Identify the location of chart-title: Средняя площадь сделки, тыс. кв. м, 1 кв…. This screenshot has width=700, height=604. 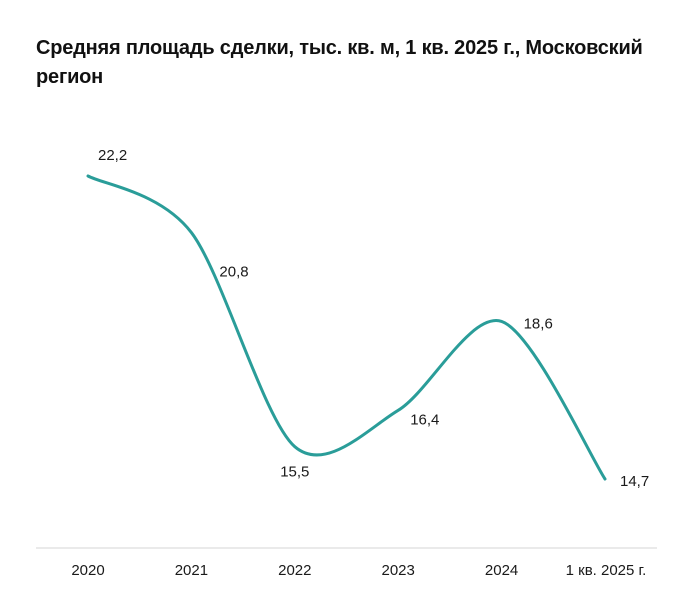
(339, 62).